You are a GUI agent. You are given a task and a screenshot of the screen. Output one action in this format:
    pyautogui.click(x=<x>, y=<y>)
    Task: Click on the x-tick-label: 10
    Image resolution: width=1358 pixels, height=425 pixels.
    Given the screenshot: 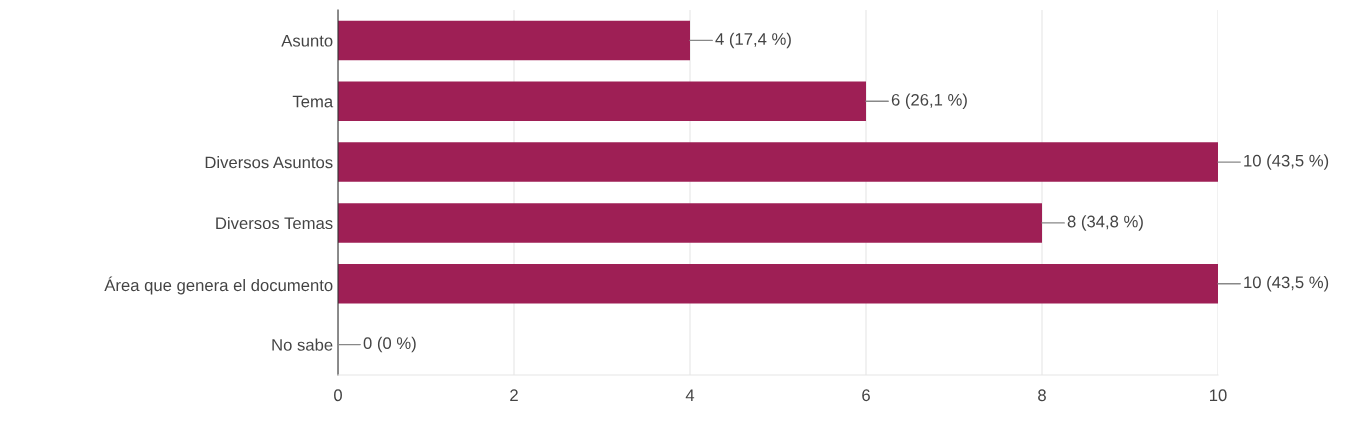 What is the action you would take?
    pyautogui.click(x=1218, y=395)
    